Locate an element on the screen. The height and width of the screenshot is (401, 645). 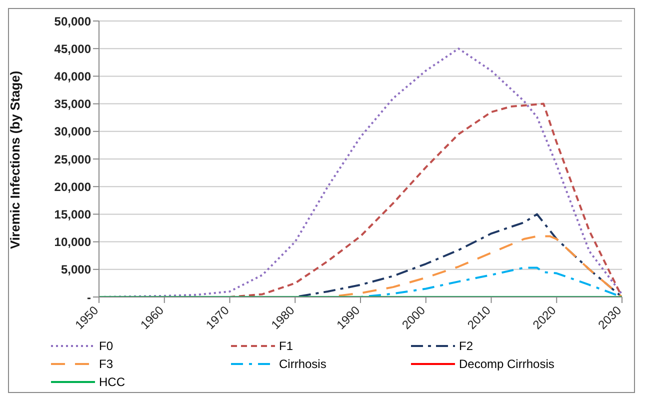
y-tick-label: 20,000 is located at coordinates (73, 187).